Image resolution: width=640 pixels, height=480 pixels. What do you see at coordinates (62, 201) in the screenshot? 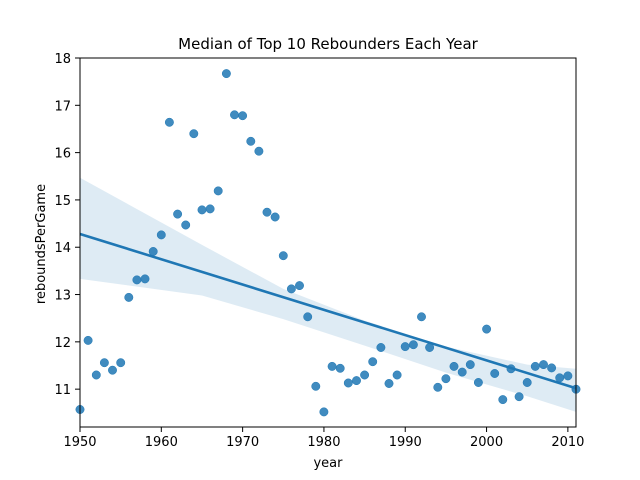
I see `y-tick-label: 15` at bounding box center [62, 201].